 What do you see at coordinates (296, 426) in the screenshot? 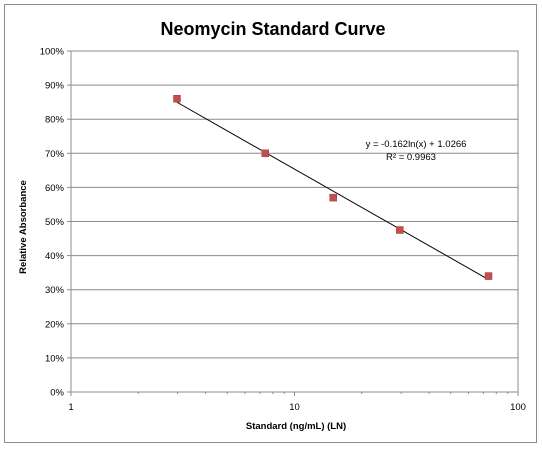
I see `x-axis-label: Standard (ng/mL) (LN)` at bounding box center [296, 426].